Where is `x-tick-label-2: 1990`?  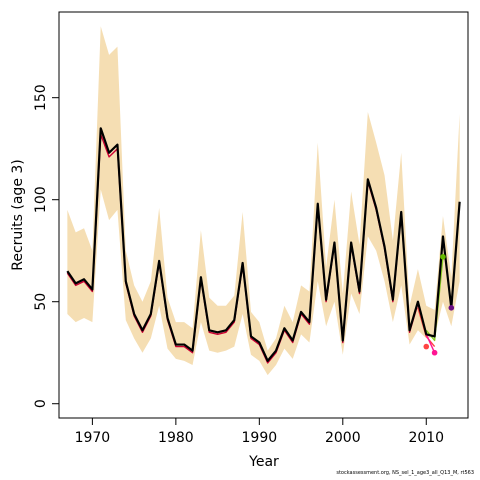
x-tick-label-2: 1990 is located at coordinates (260, 438).